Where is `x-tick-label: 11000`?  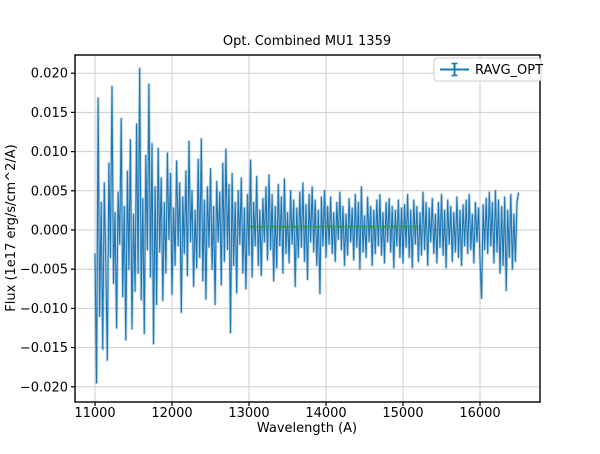
x-tick-label: 11000 is located at coordinates (94, 413).